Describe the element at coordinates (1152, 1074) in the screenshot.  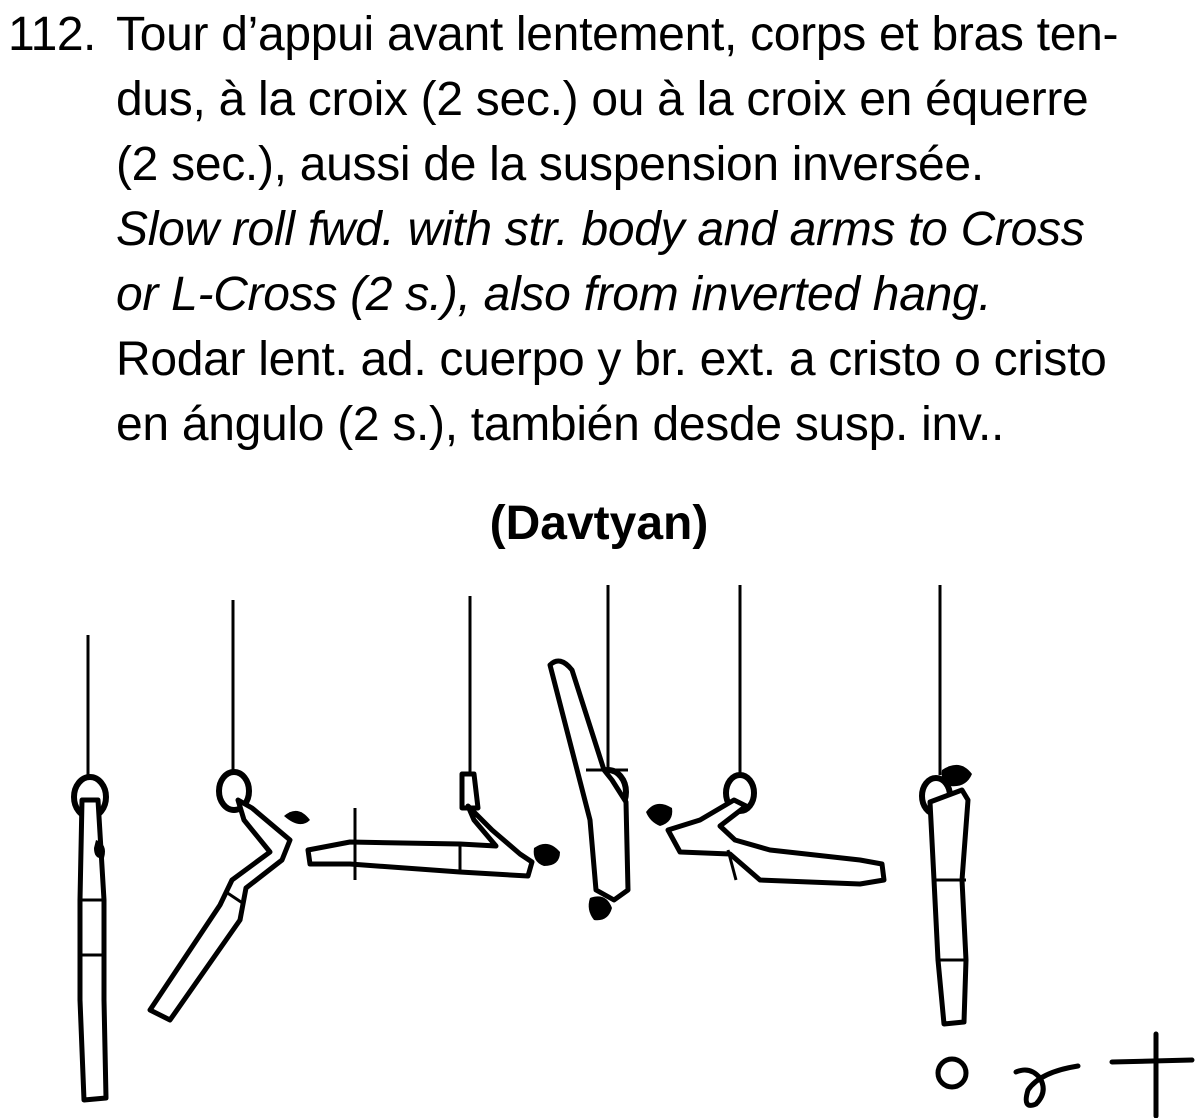
I see `cross-symbol` at that location.